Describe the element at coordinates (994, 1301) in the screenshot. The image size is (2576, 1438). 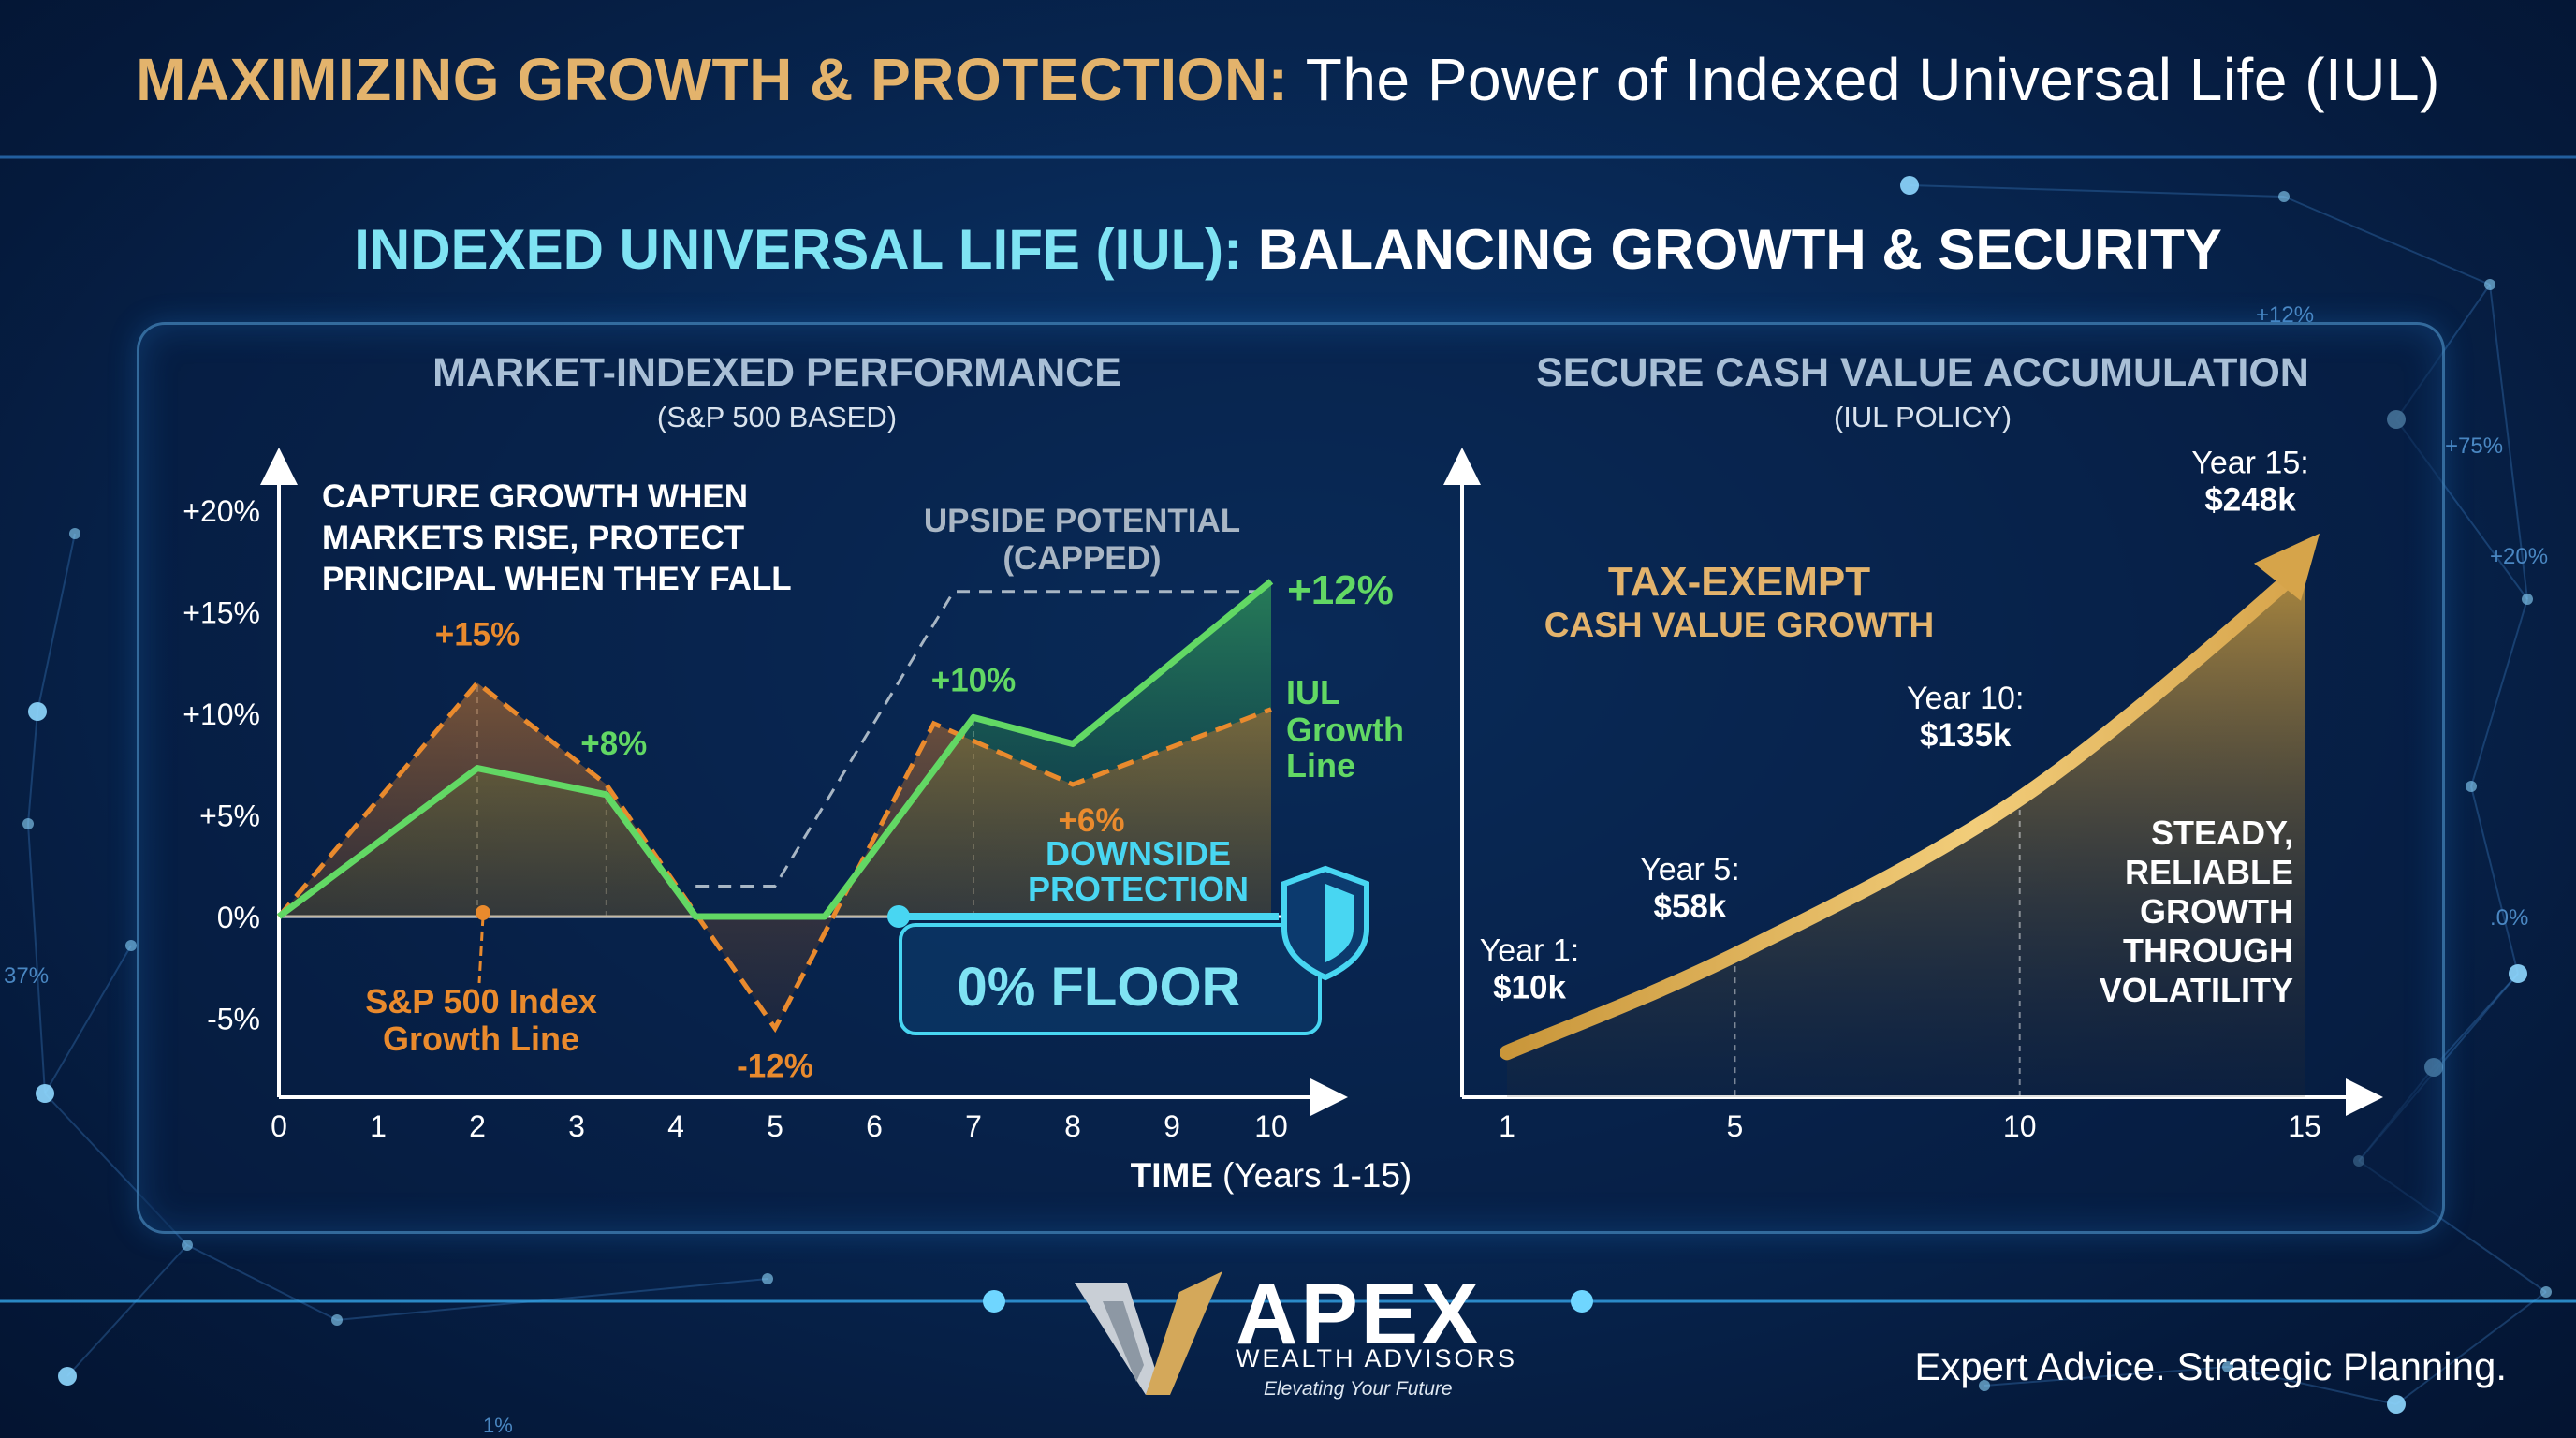
I see `footer-node-left` at that location.